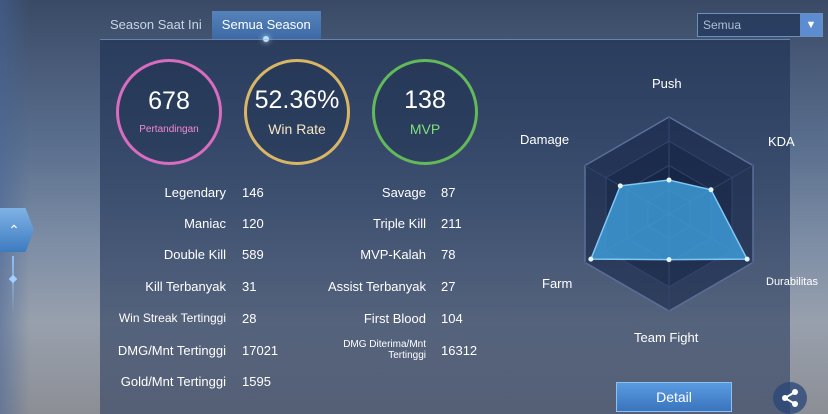 The height and width of the screenshot is (414, 828). What do you see at coordinates (781, 141) in the screenshot?
I see `radar-label-kda: KDA` at bounding box center [781, 141].